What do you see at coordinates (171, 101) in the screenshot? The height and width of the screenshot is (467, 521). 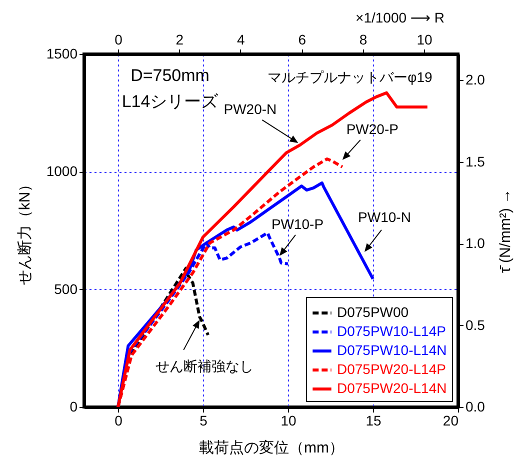 I see `annotation: L14シリーズ` at bounding box center [171, 101].